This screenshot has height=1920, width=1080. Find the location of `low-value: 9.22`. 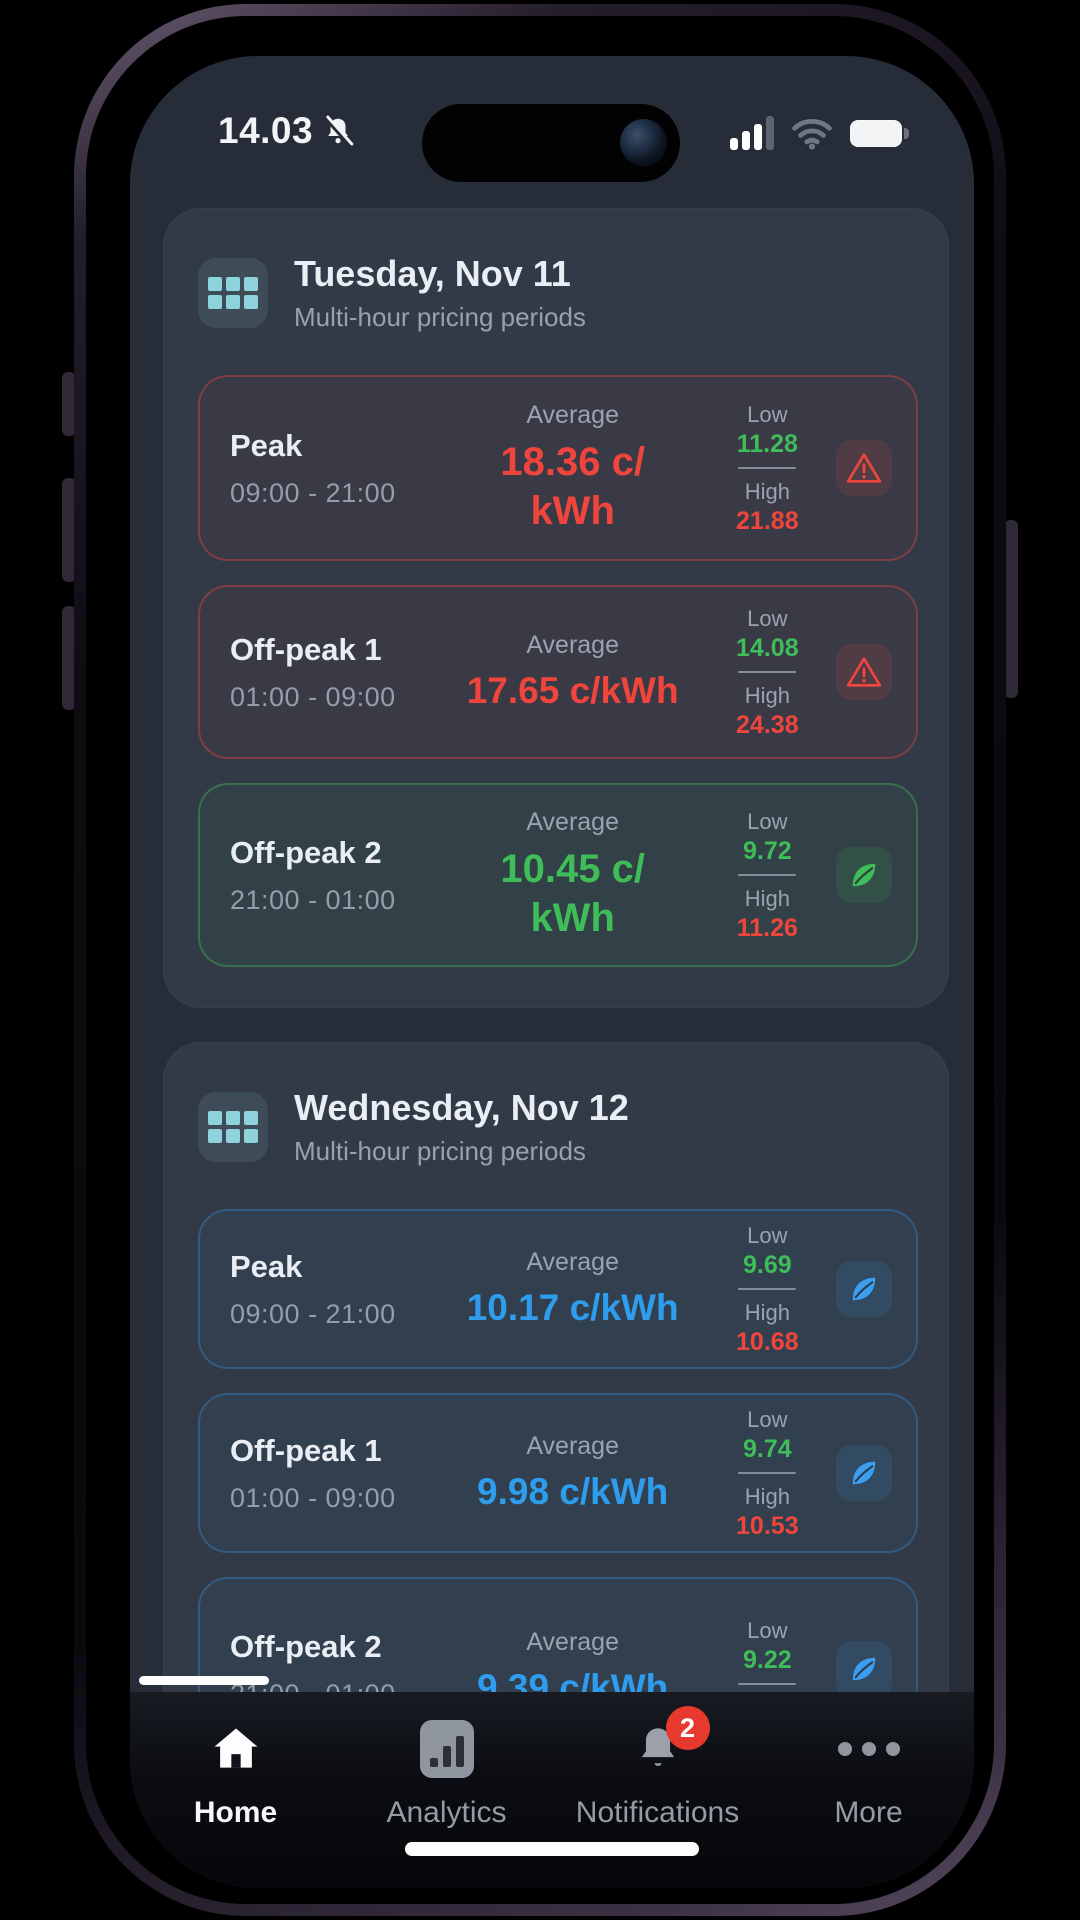

low-value: 9.22 is located at coordinates (767, 1659).